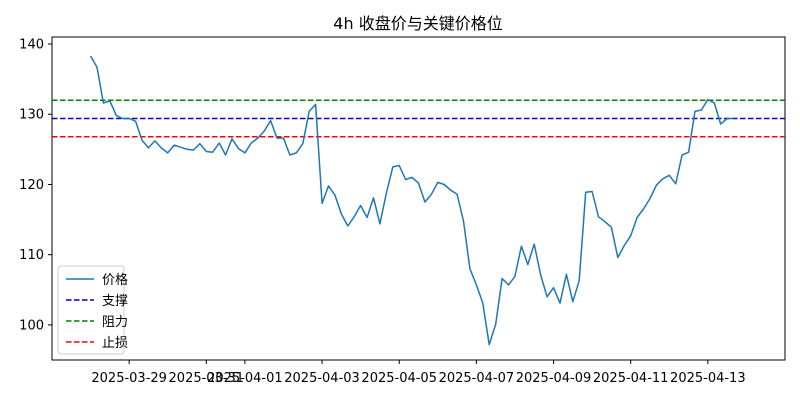  I want to click on x-tick-label: 2025-04-09, so click(554, 378).